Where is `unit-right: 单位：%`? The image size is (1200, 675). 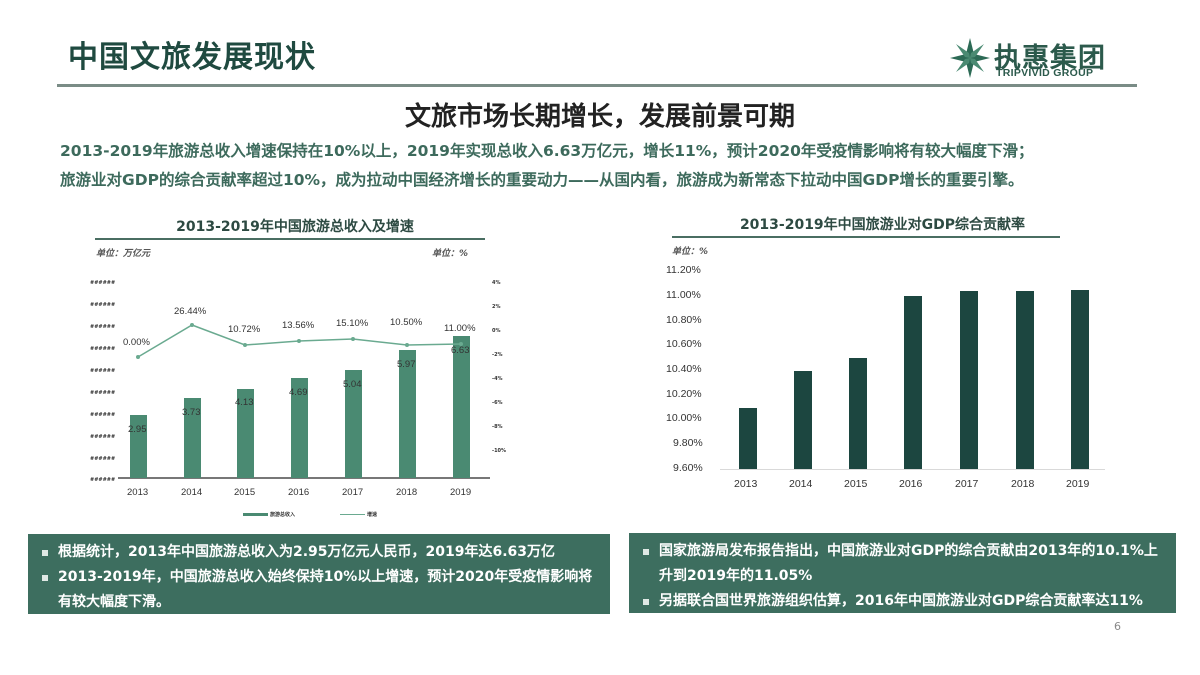 unit-right: 单位：% is located at coordinates (450, 254).